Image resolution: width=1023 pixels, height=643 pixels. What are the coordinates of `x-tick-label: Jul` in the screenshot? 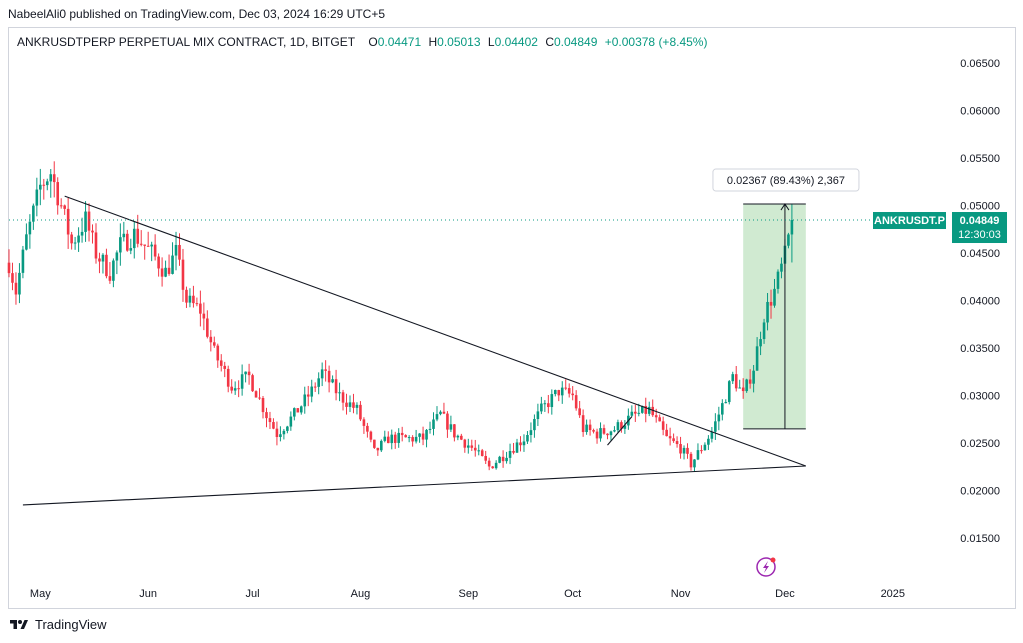 It's located at (253, 594).